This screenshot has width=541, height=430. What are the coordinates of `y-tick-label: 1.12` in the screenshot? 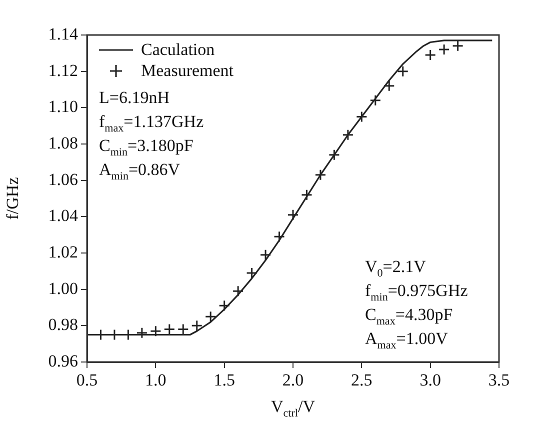 It's located at (63, 70).